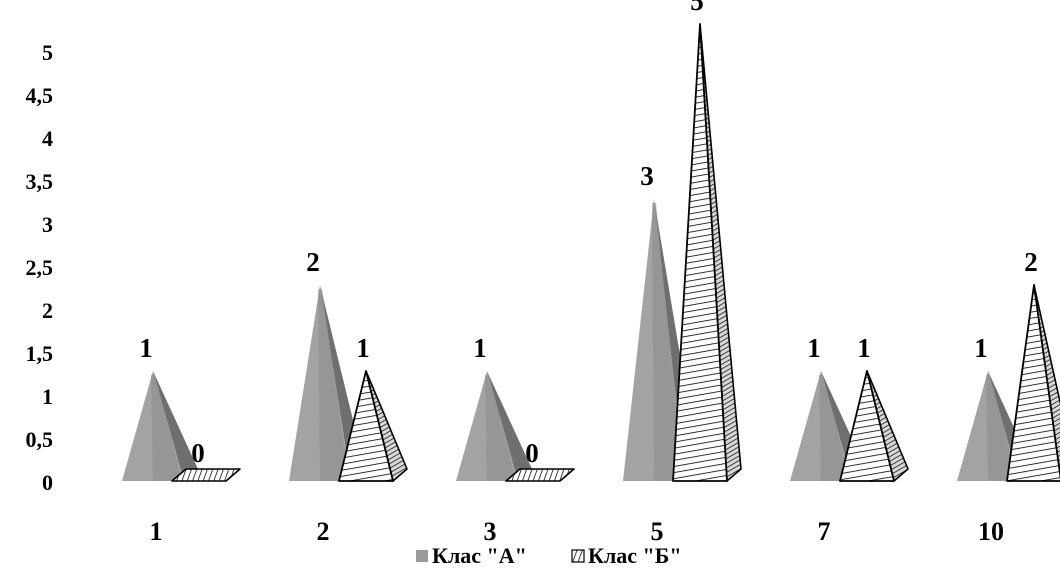  I want to click on y-tick-label: 2,5, so click(40, 267).